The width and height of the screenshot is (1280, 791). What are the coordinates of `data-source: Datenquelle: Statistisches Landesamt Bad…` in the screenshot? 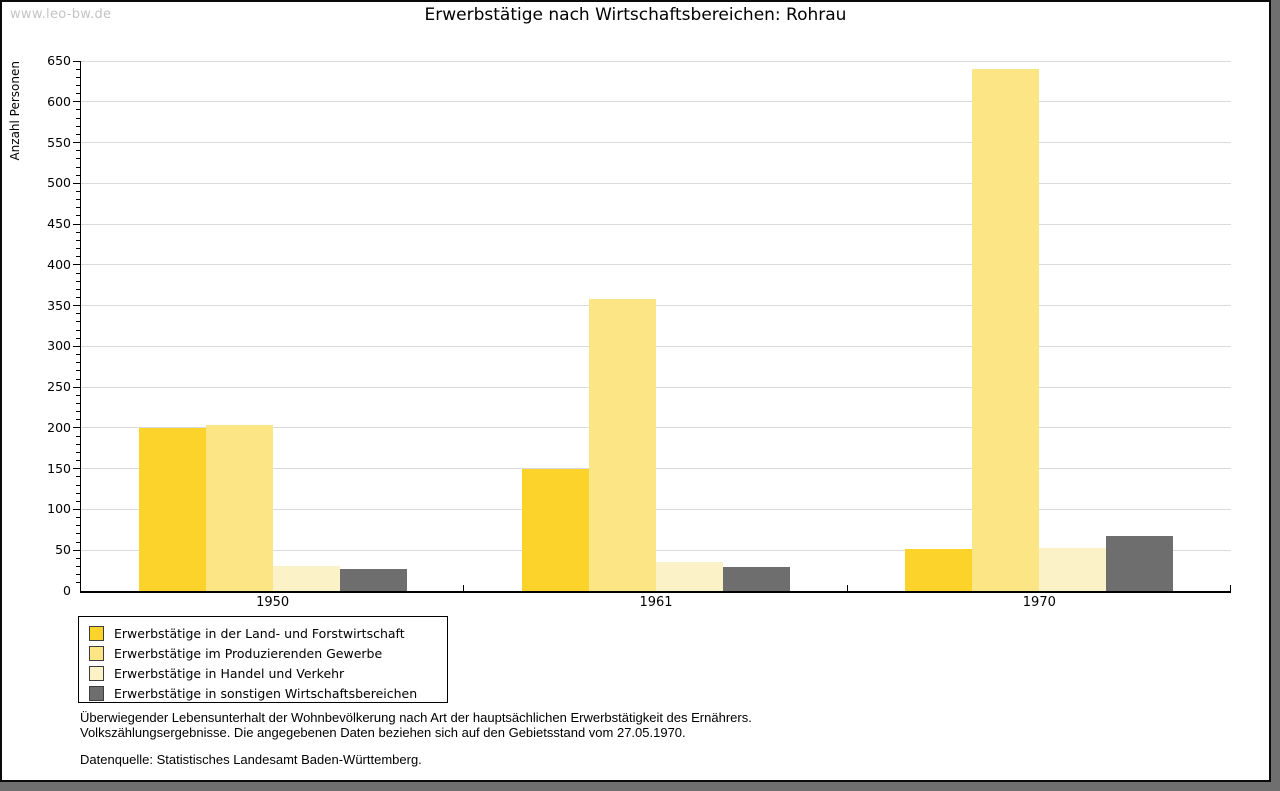 It's located at (251, 759).